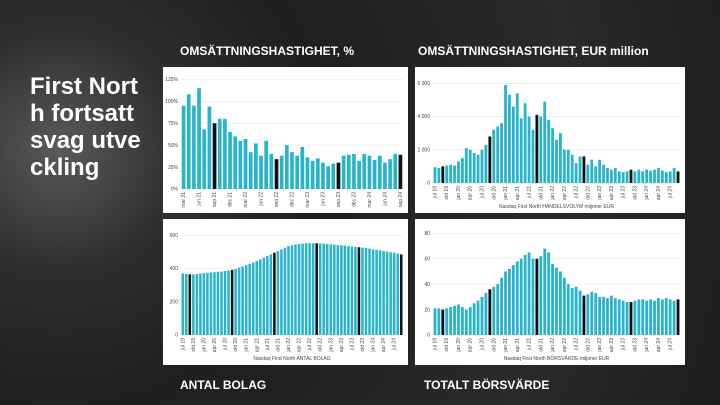  What do you see at coordinates (85, 127) in the screenshot?
I see `slide-title: First North fortsatt svag utveckling` at bounding box center [85, 127].